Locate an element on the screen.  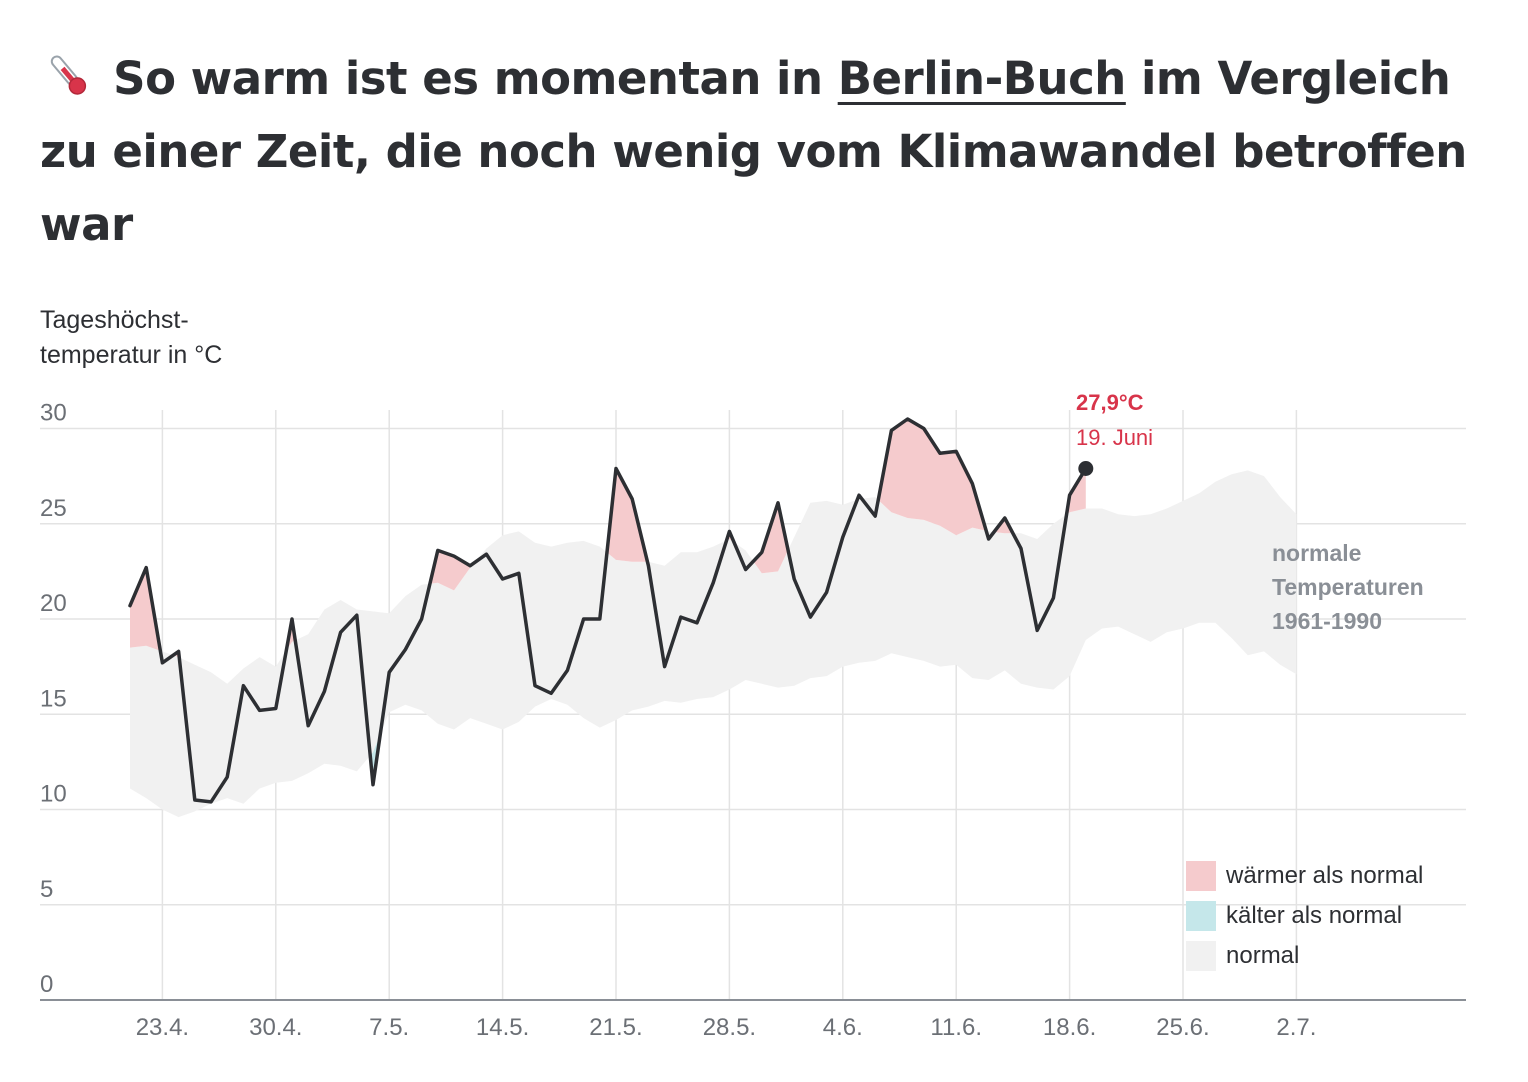
x-tick-label: 14.5. is located at coordinates (502, 1027).